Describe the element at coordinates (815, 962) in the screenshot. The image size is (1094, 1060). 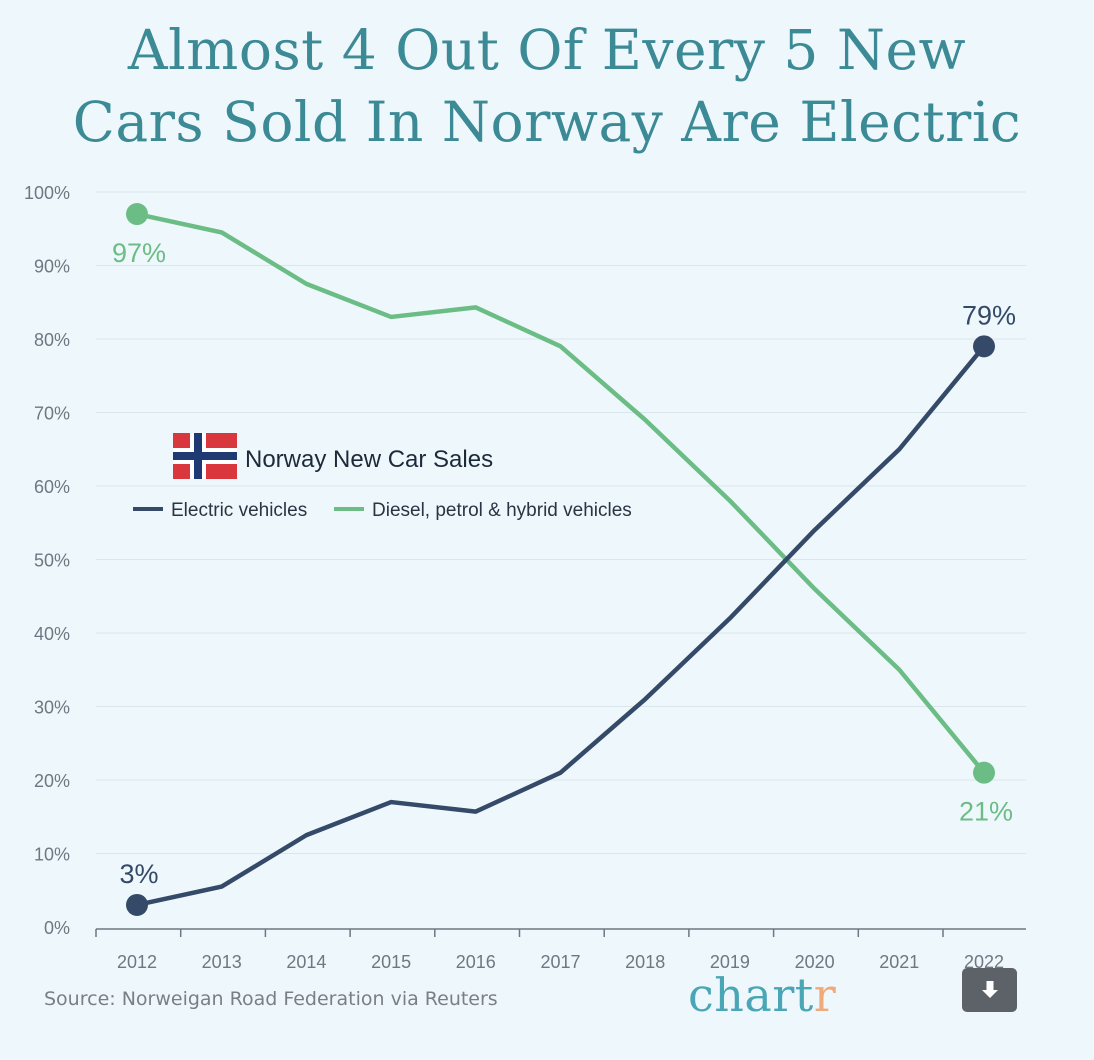
I see `x-tick-label: 2020` at that location.